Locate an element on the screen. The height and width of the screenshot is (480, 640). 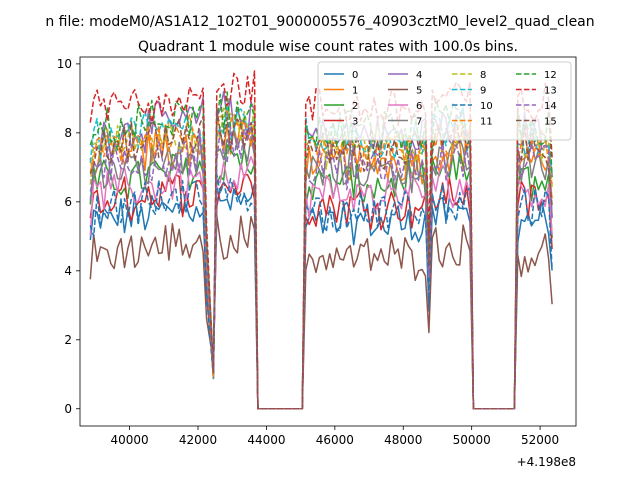
legend-label-1: 1 is located at coordinates (355, 91).